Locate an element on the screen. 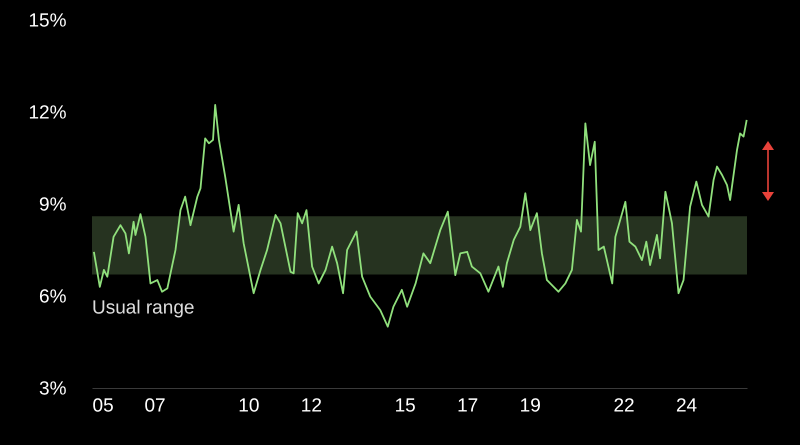  x-tick-label: 10 is located at coordinates (249, 406).